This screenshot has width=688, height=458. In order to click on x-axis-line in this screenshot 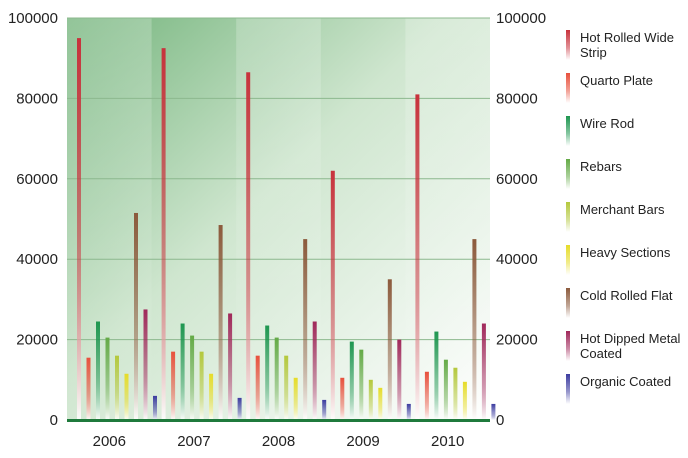, I will do `click(278, 420)`.